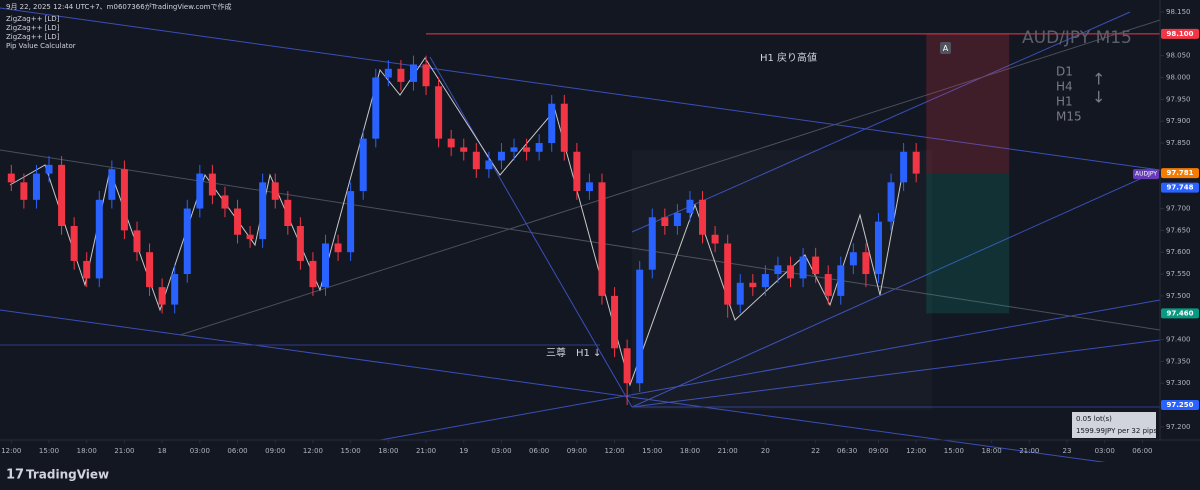  I want to click on trend-line, so click(896, 373).